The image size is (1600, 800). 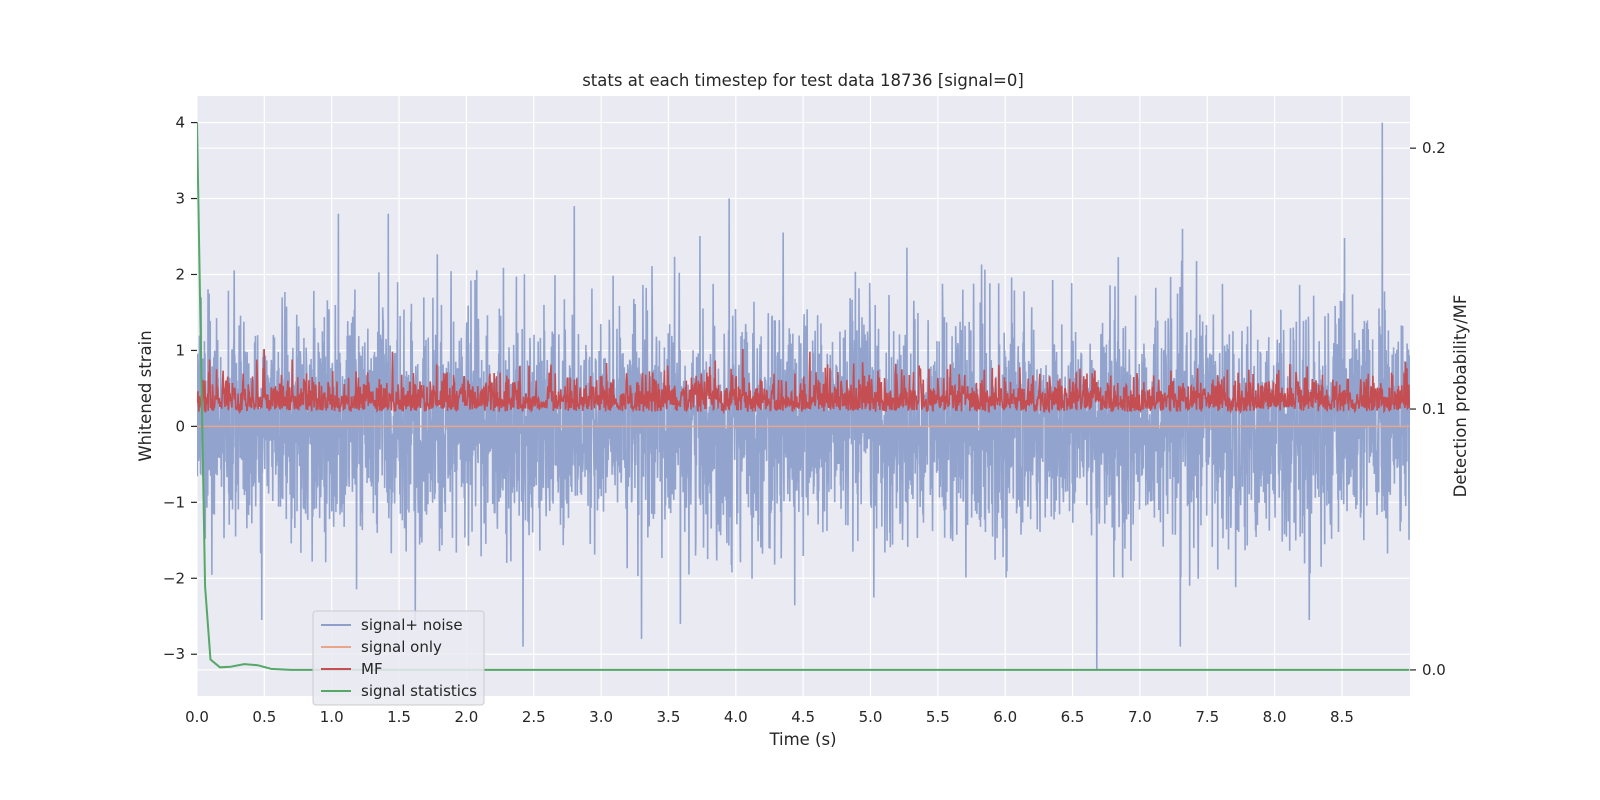 What do you see at coordinates (1434, 148) in the screenshot?
I see `y2-tick-label: 0.2` at bounding box center [1434, 148].